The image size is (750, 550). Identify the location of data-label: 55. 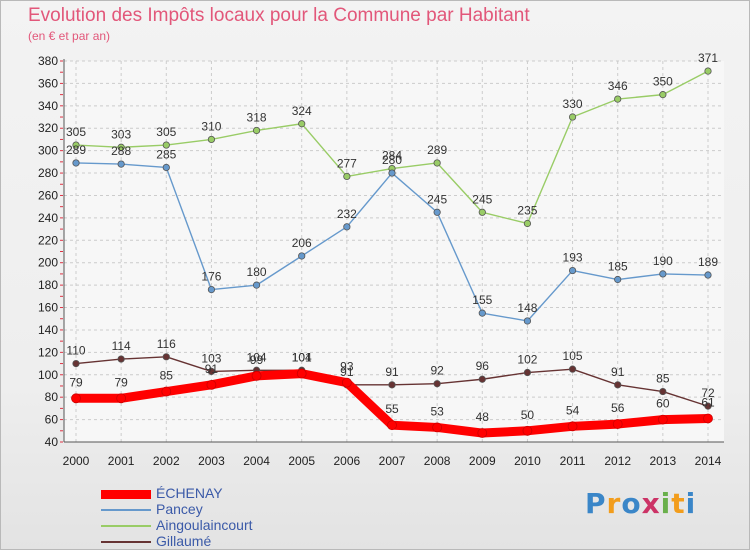
(392, 409).